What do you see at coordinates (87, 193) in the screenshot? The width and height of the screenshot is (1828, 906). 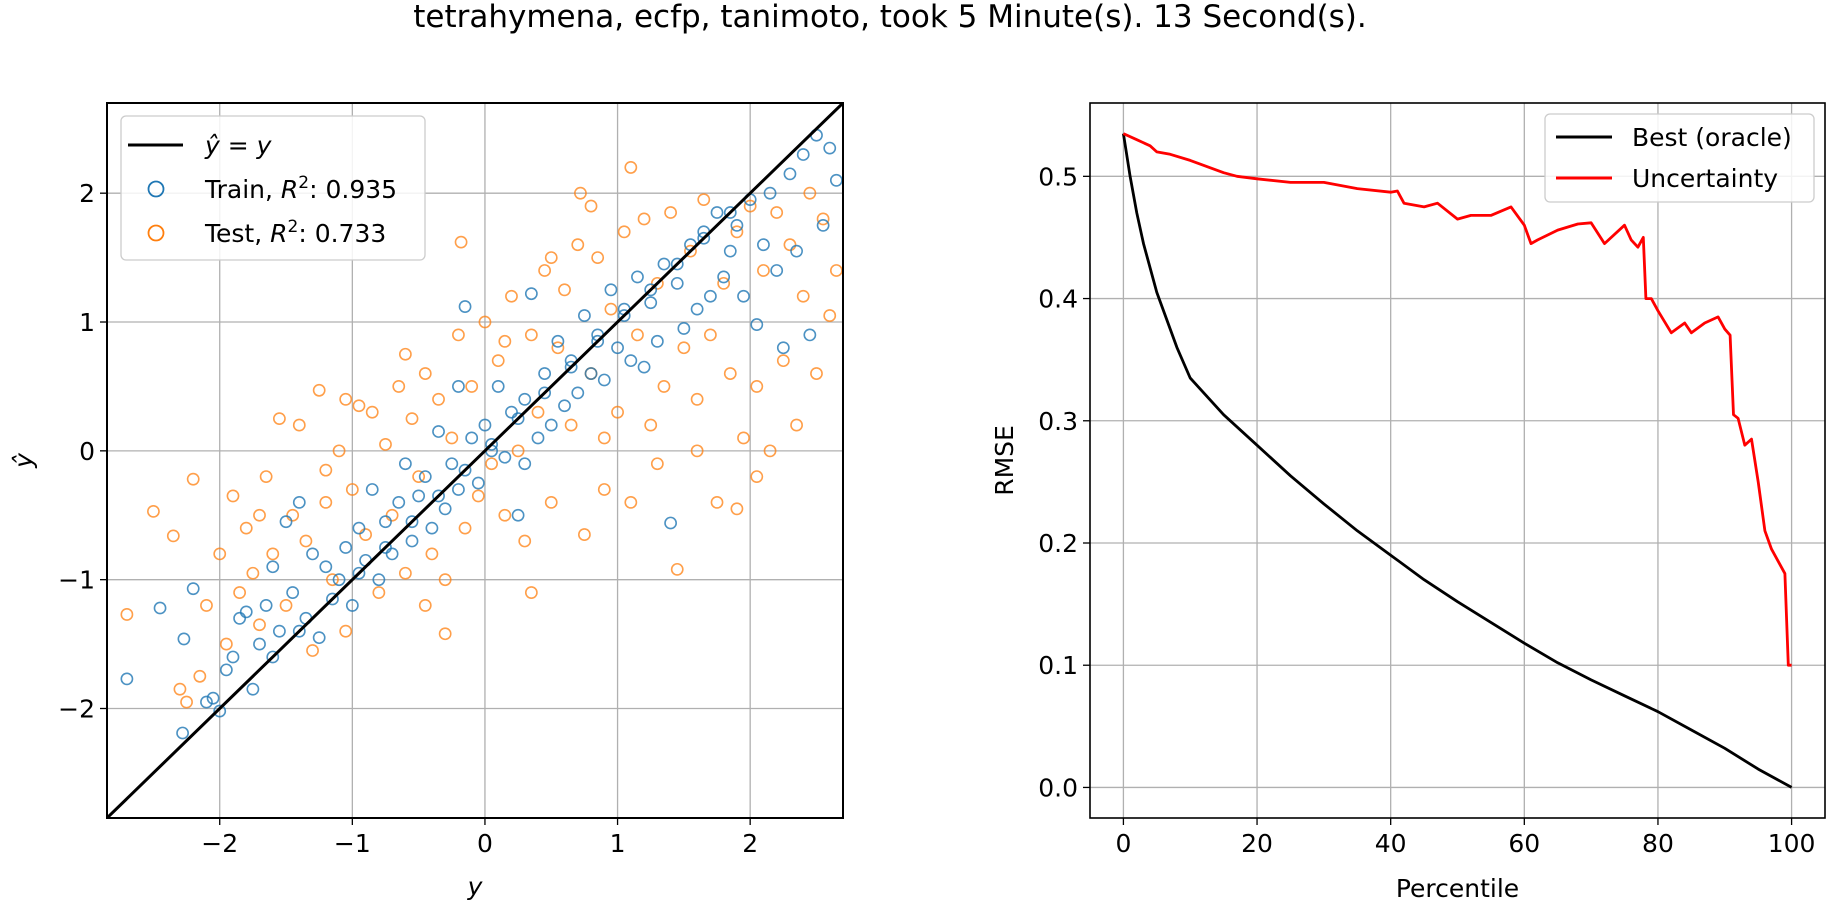 I see `y-tick-label: 2` at bounding box center [87, 193].